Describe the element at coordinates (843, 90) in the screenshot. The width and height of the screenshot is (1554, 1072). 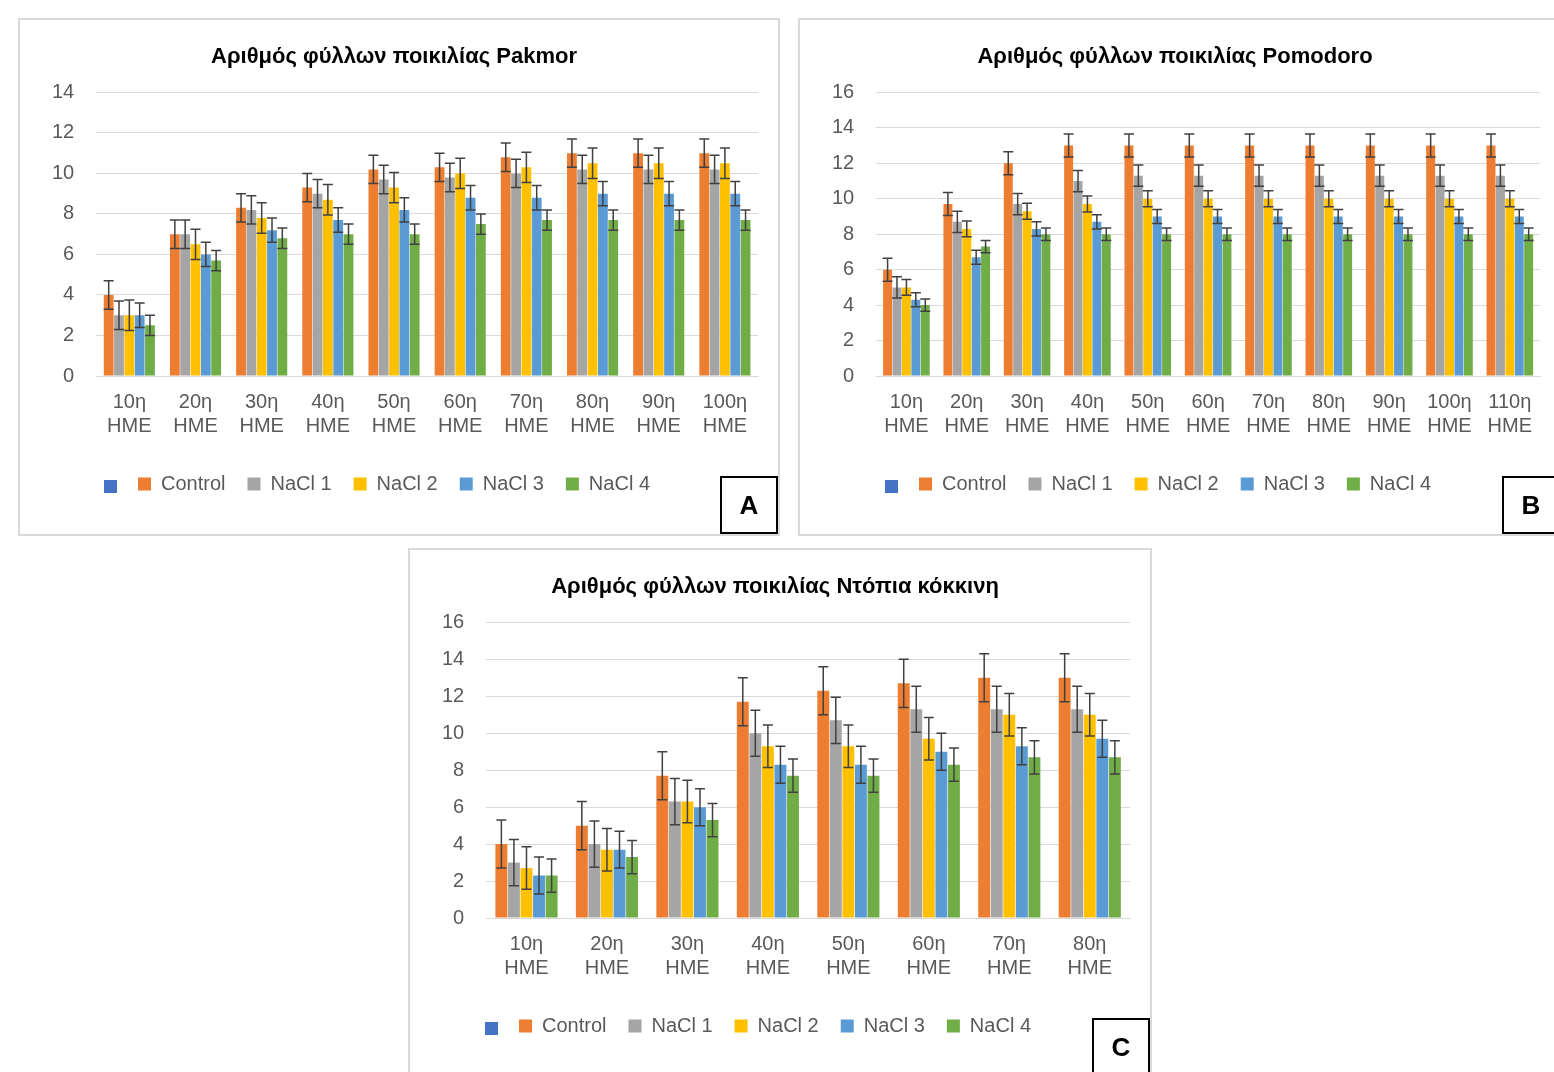
I see `y-tick-label: 16` at that location.